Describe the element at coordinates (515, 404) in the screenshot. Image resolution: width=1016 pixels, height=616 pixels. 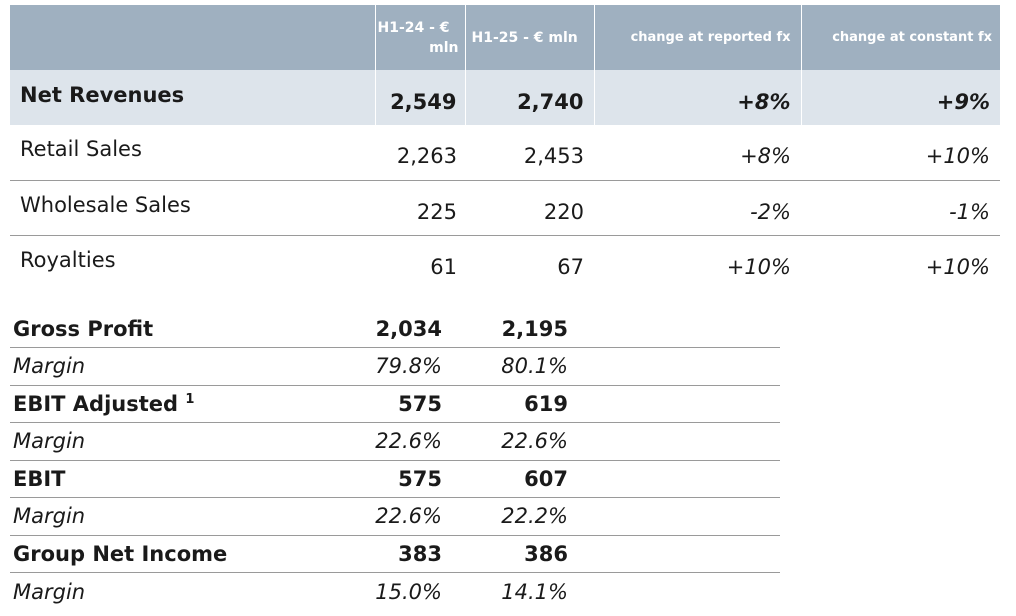
I see `value-h1-25: 619` at that location.